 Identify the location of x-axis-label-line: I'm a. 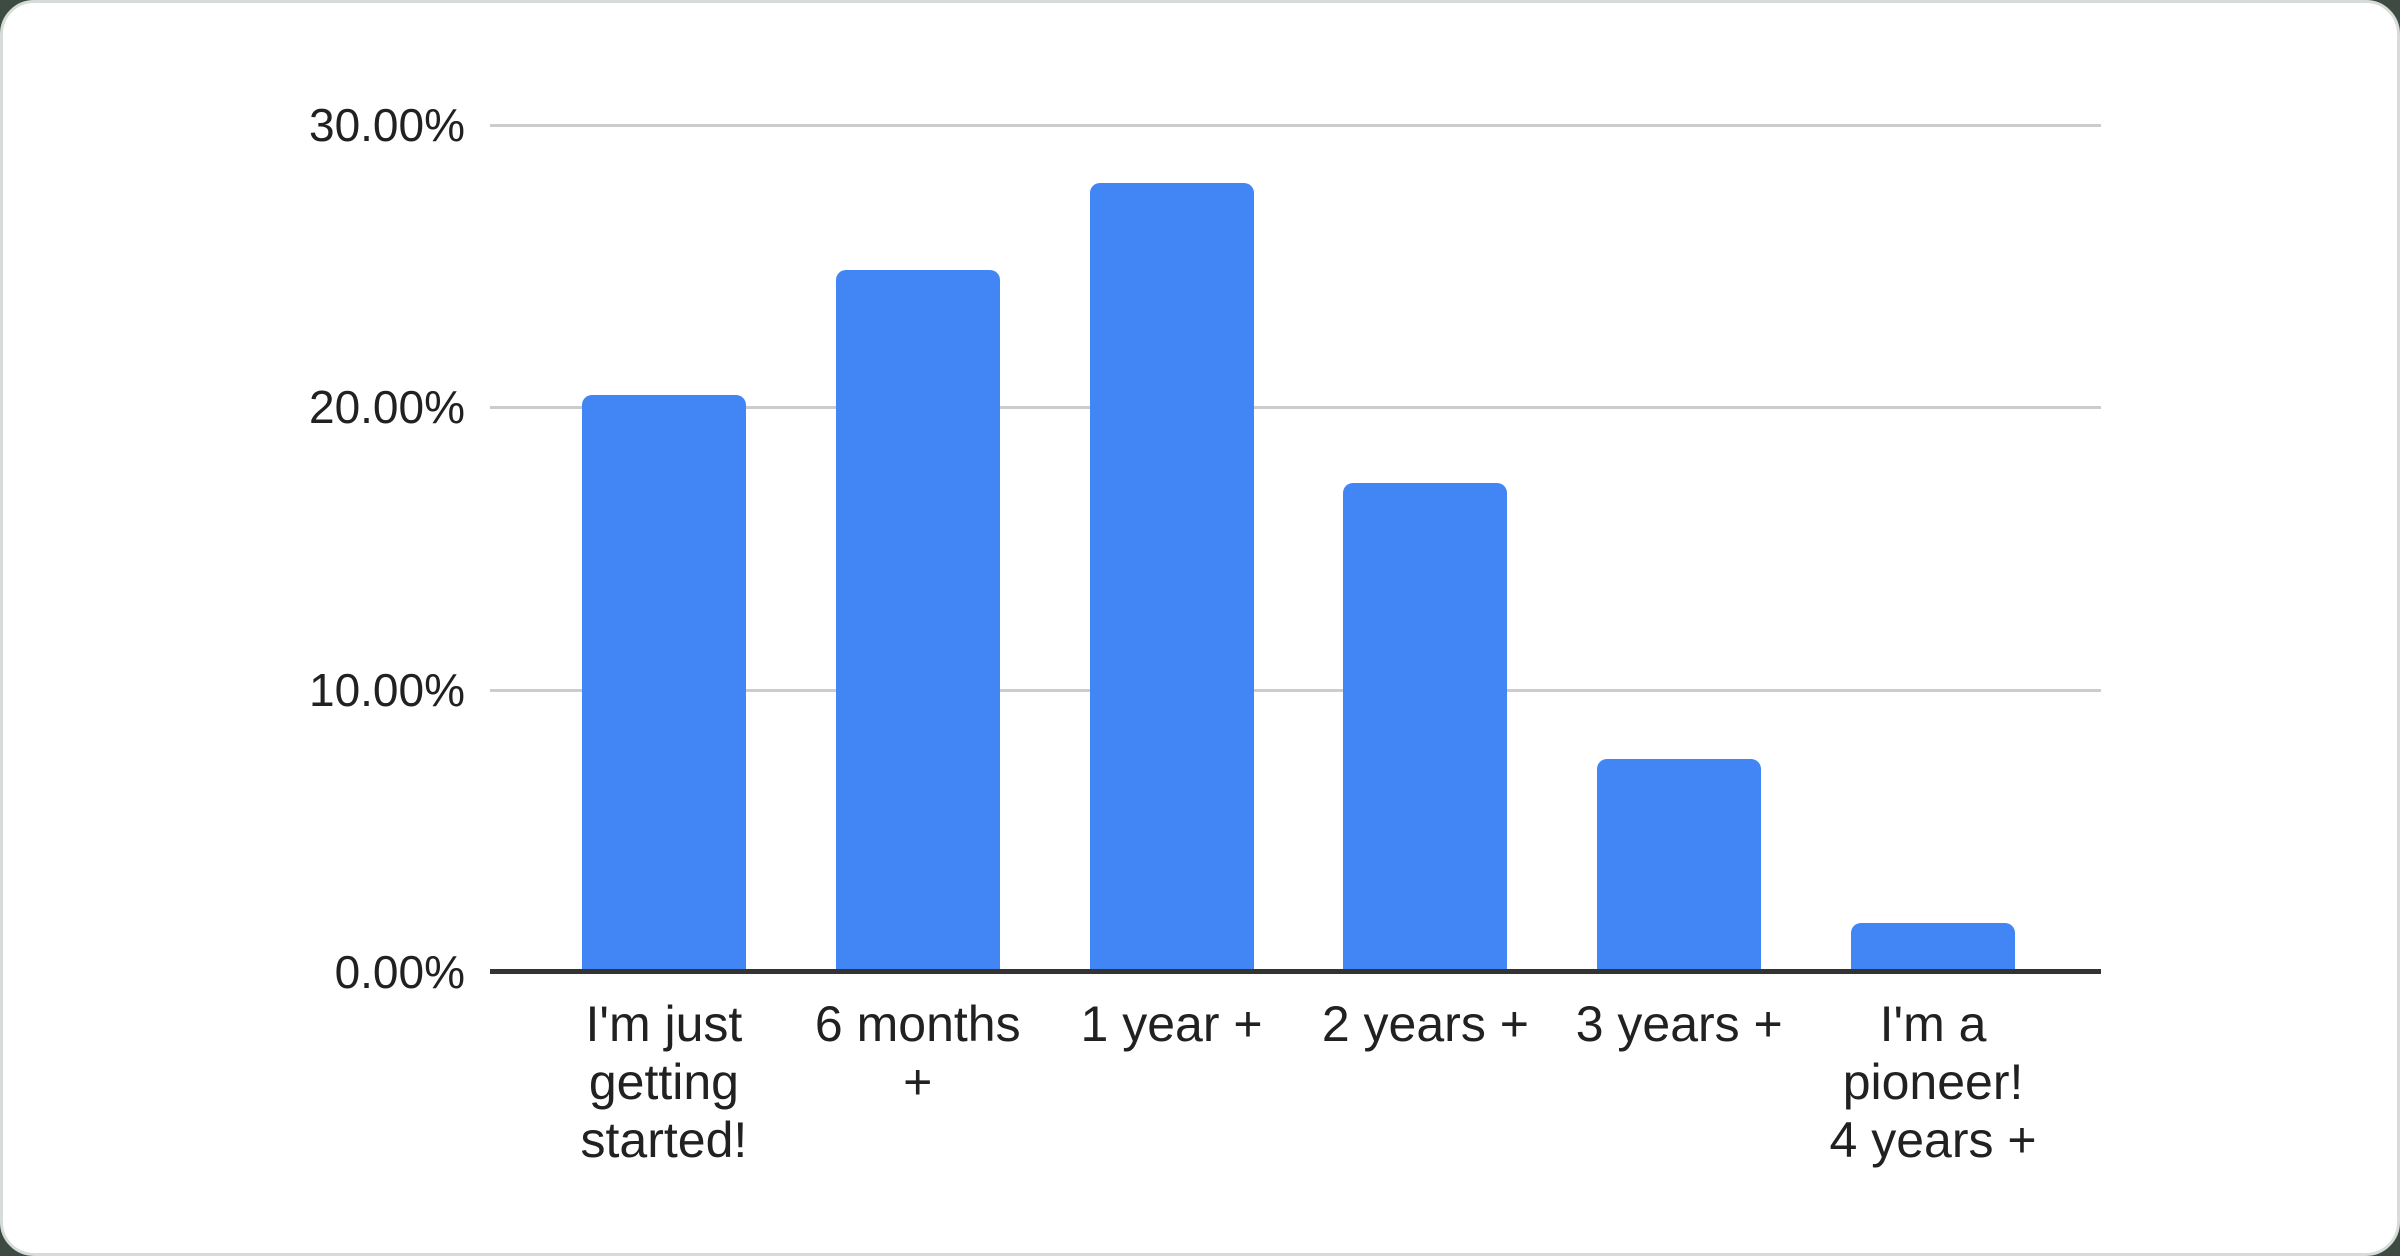
(1933, 1024).